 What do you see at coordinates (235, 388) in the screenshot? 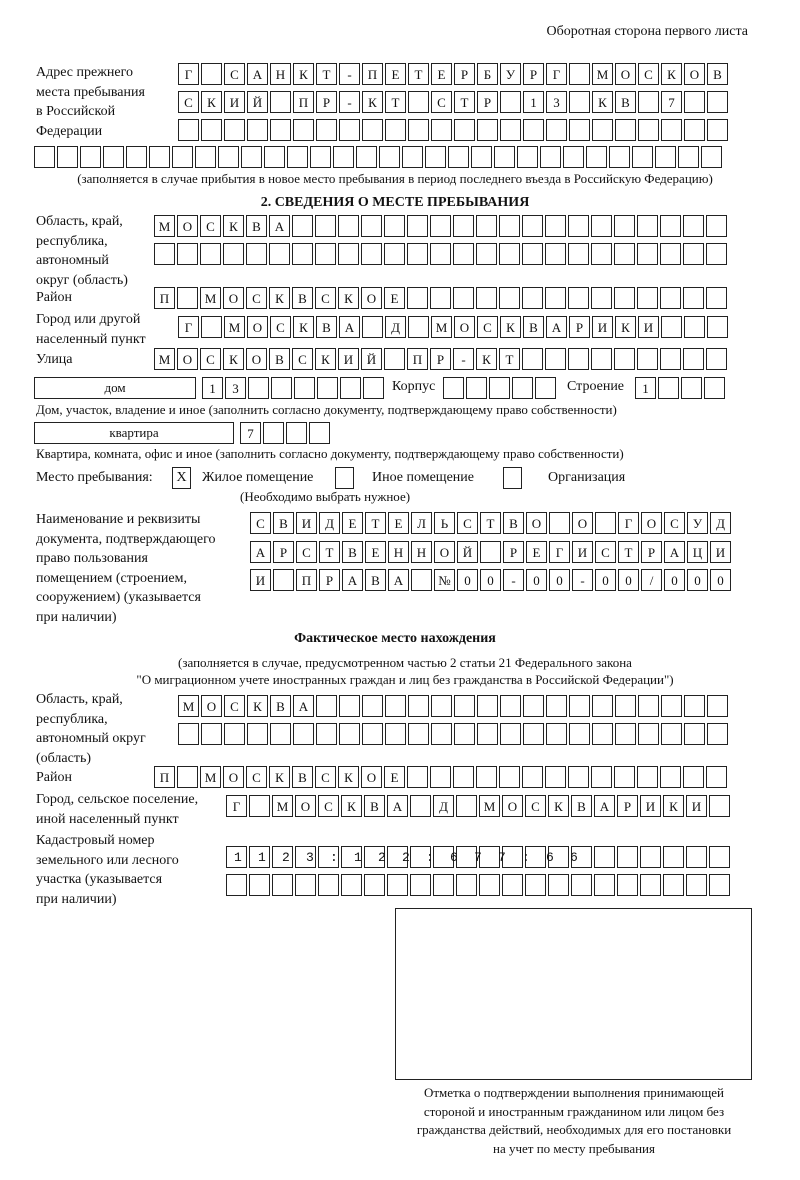
I see `char-cell: 3` at bounding box center [235, 388].